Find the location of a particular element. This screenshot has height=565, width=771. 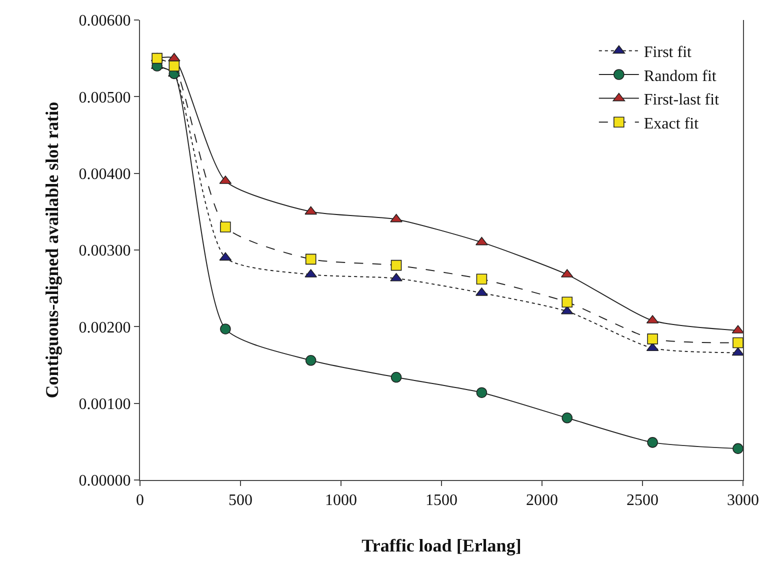

legend-label: First fit is located at coordinates (668, 52).